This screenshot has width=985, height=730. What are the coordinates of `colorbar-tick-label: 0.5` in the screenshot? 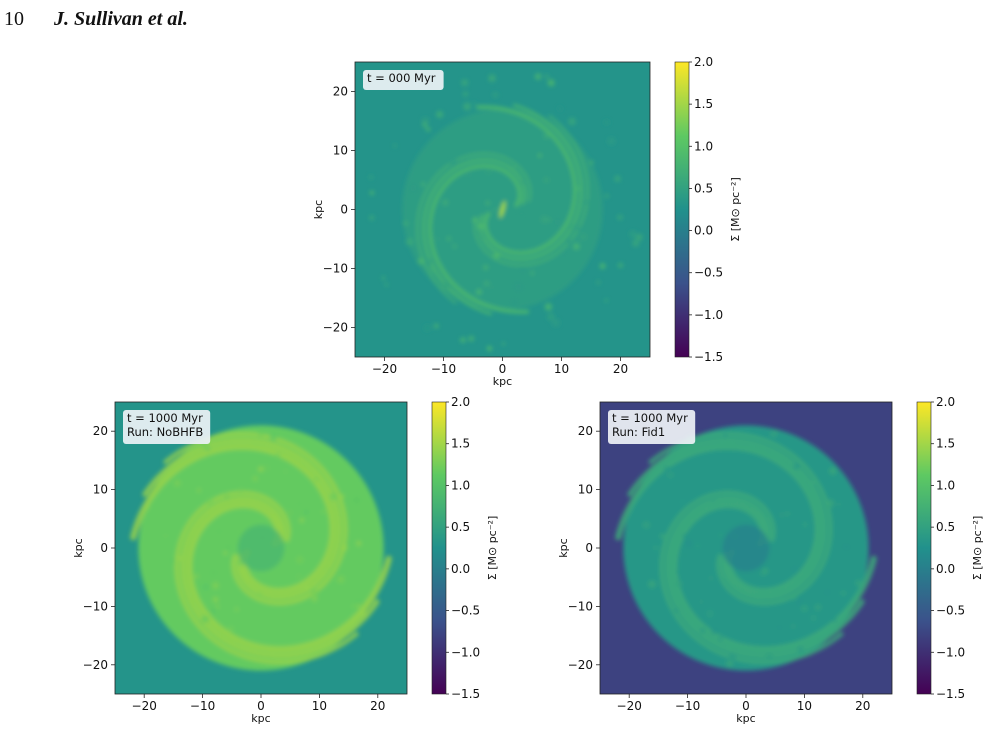 It's located at (460, 527).